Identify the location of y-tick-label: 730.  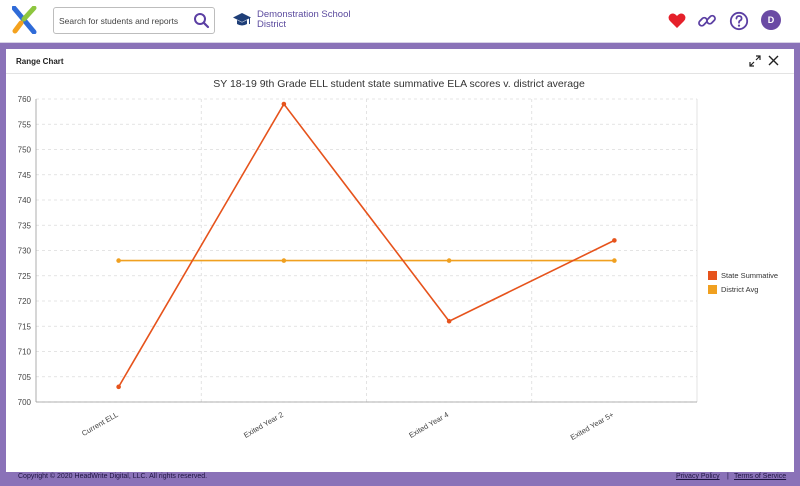
(25, 251).